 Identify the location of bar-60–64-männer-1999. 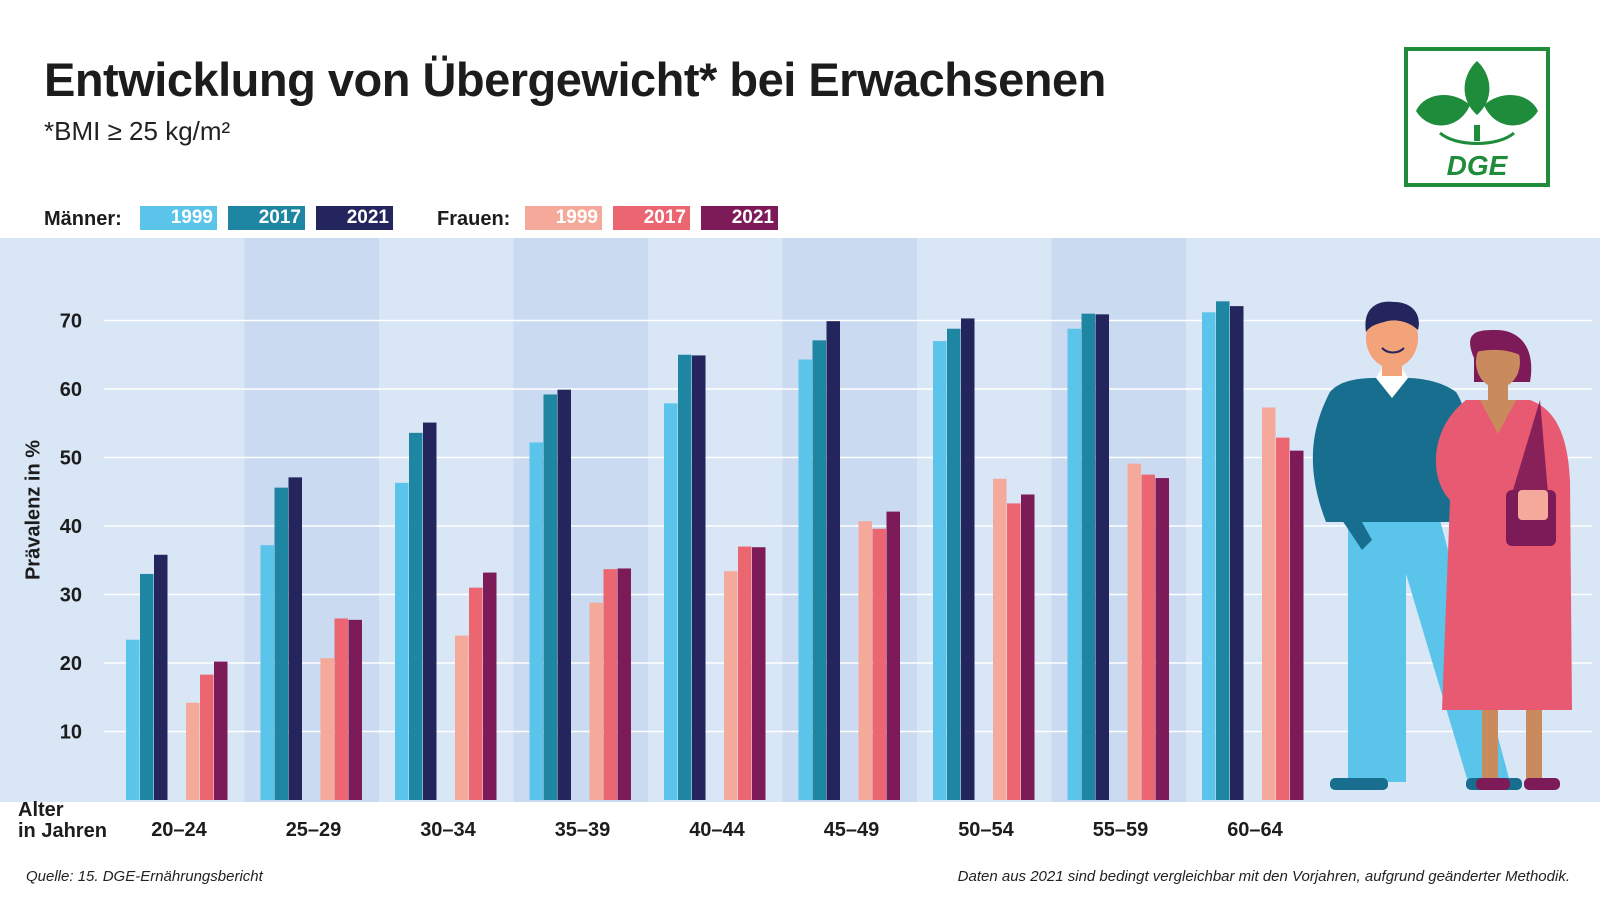
(1209, 556).